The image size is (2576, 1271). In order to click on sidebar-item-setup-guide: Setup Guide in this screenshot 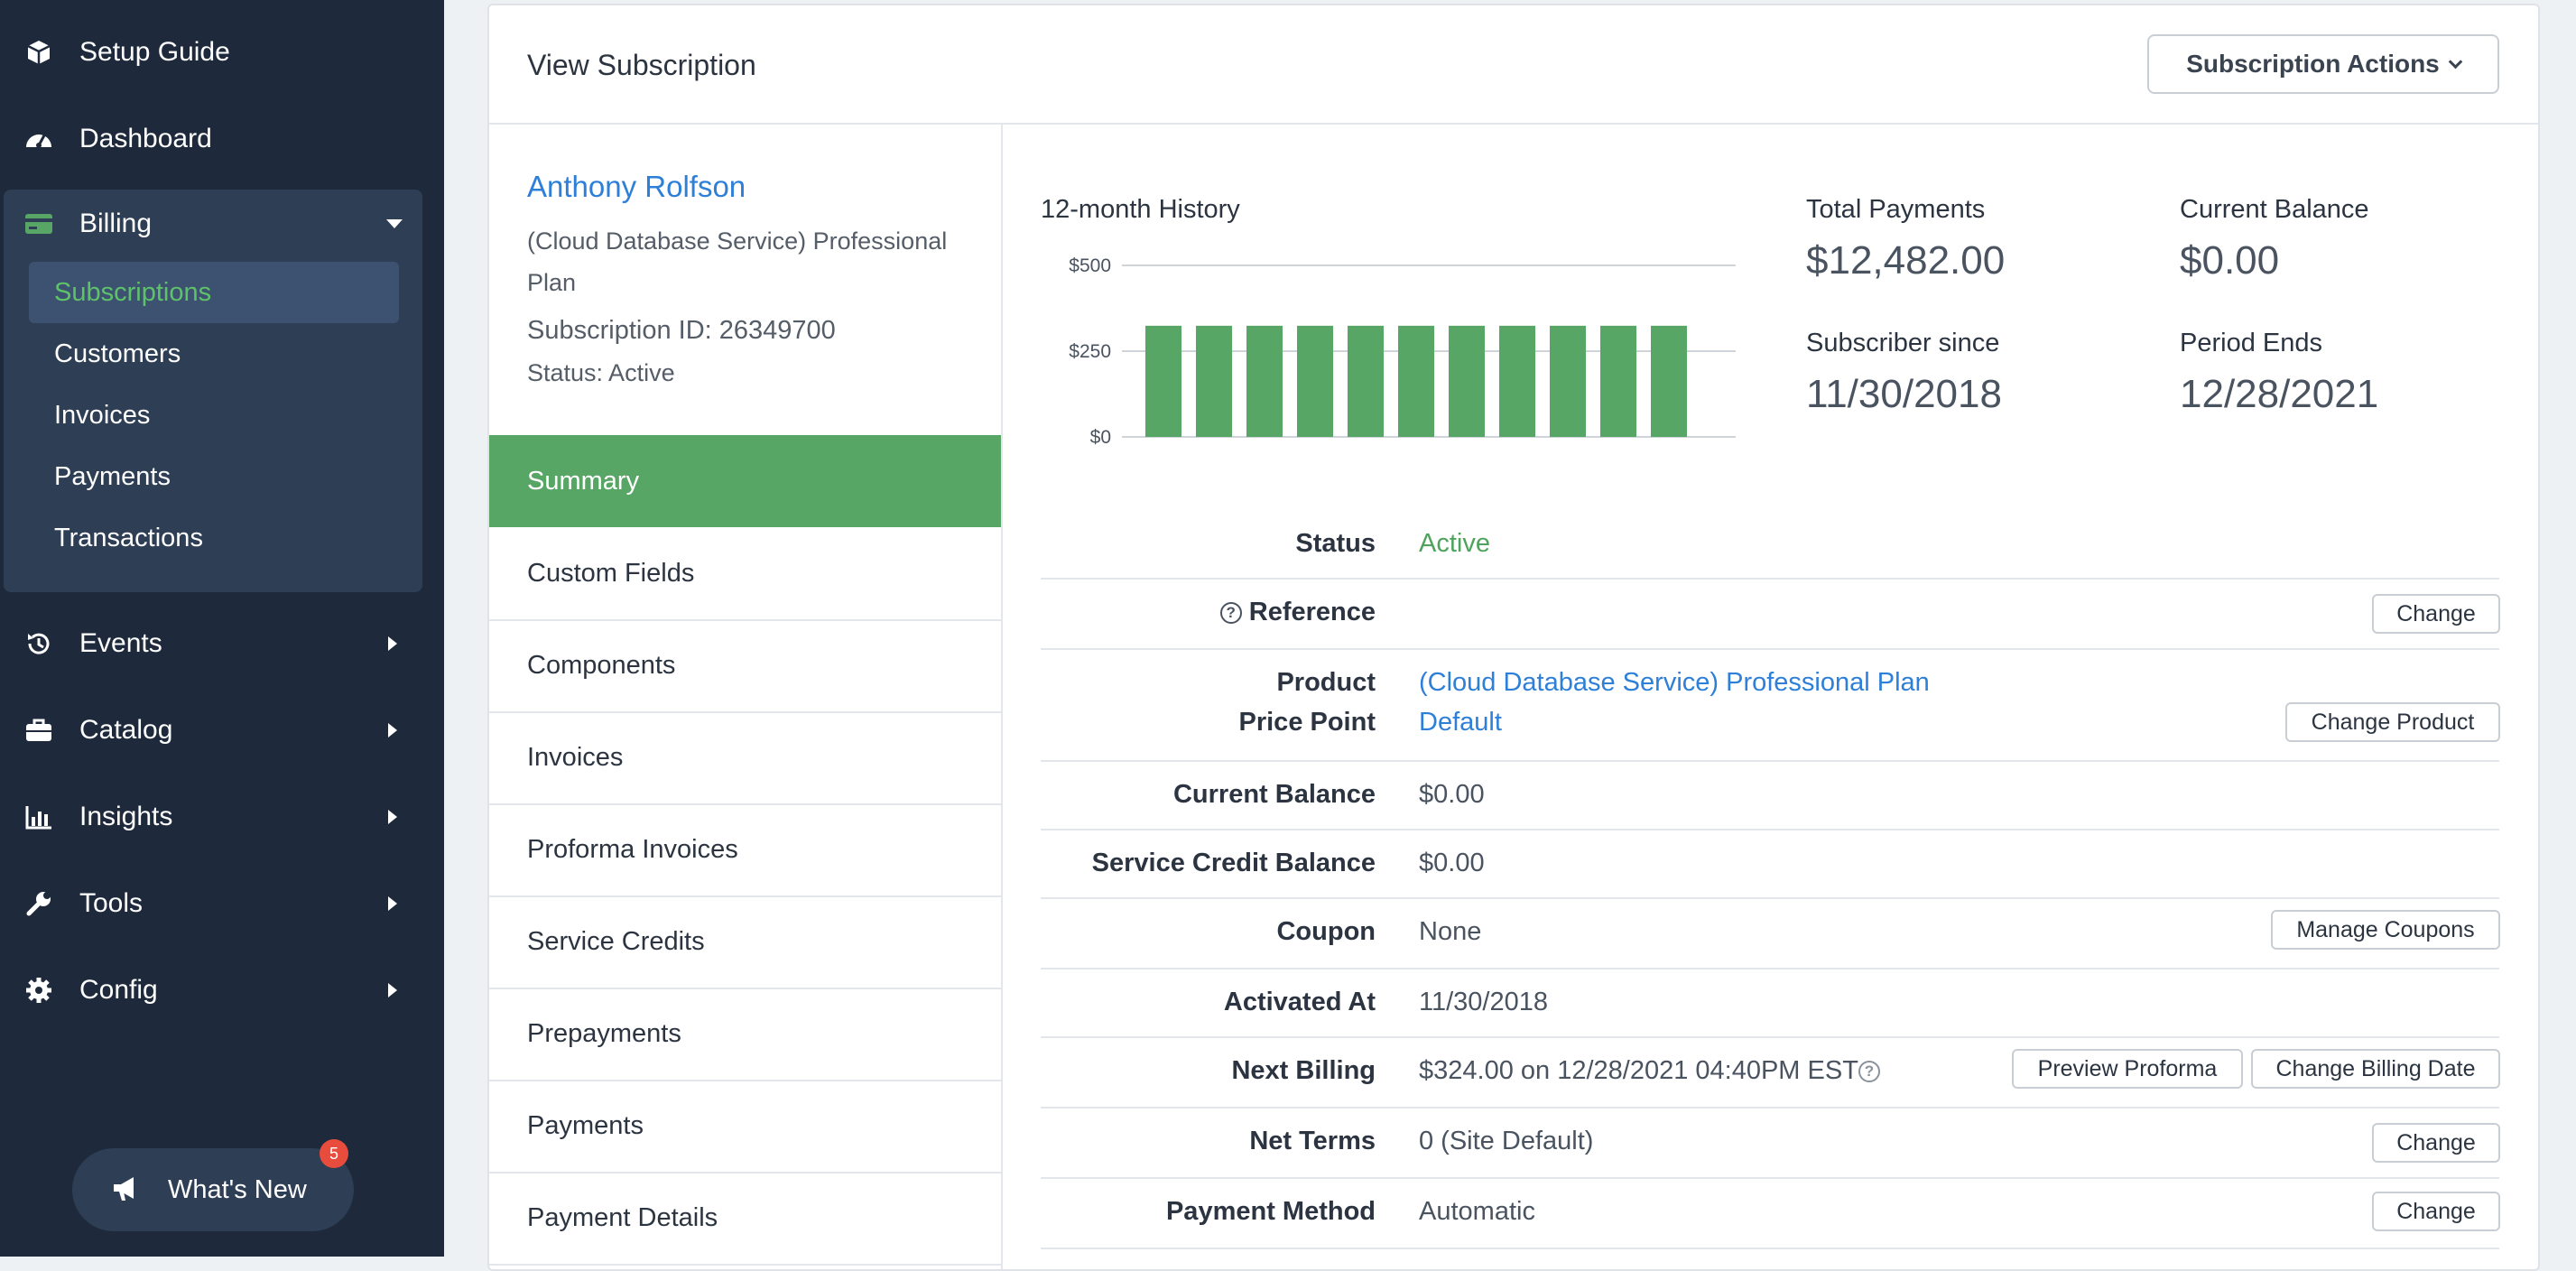, I will do `click(222, 52)`.